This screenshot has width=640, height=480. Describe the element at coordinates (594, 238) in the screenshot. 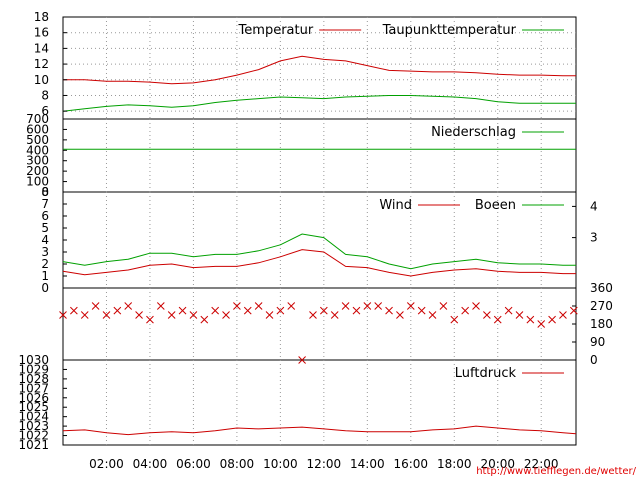

I see `y-tick-label-right: 3` at that location.